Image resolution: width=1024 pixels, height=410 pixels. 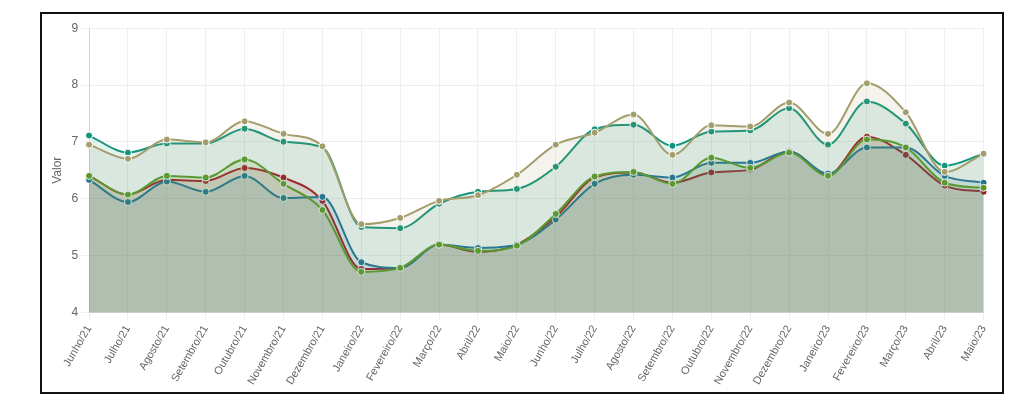 I want to click on y-tick-label: 4, so click(x=75, y=311).